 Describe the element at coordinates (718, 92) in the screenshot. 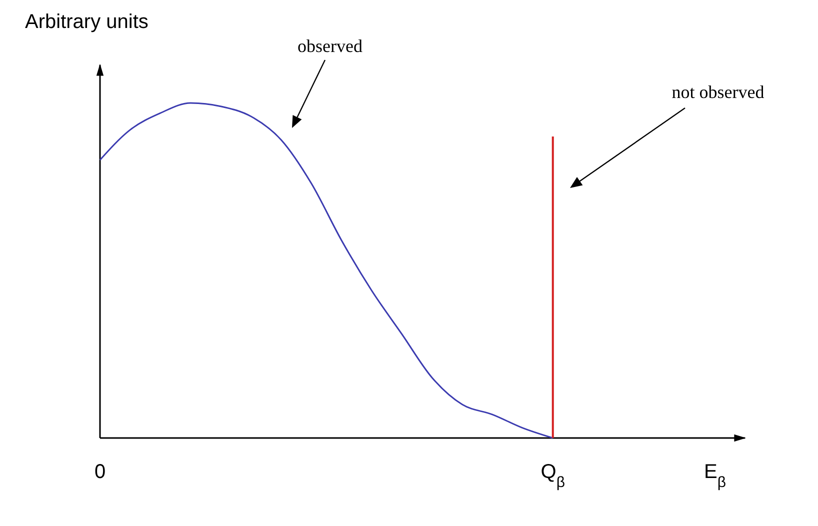

I see `text: not observed` at that location.